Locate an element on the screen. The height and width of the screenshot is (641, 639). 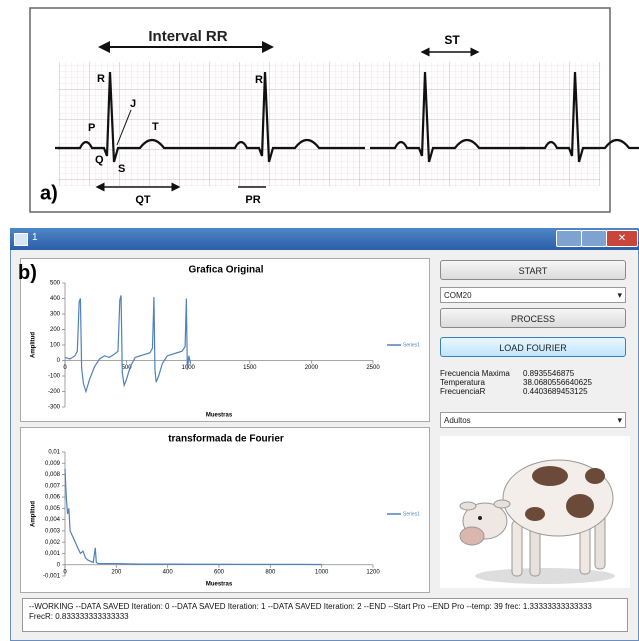
y-tick-label: -200 is located at coordinates (54, 392).